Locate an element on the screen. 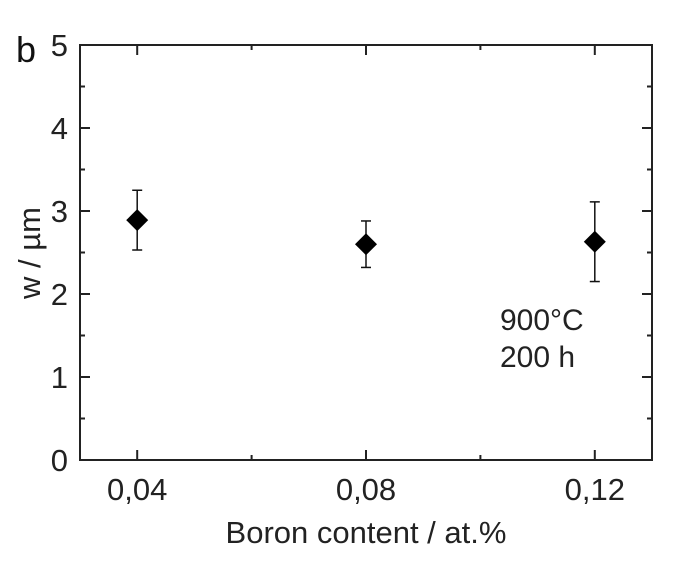  annotation-temperature: 900°C is located at coordinates (542, 320).